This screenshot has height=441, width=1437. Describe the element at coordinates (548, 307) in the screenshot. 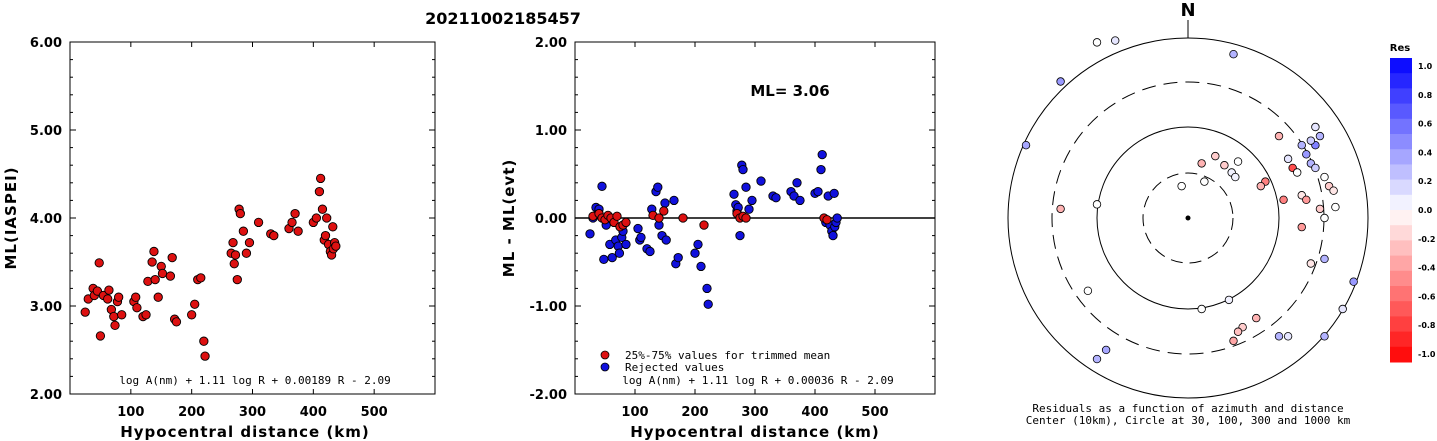

I see `y-tick-label: -1.00` at that location.